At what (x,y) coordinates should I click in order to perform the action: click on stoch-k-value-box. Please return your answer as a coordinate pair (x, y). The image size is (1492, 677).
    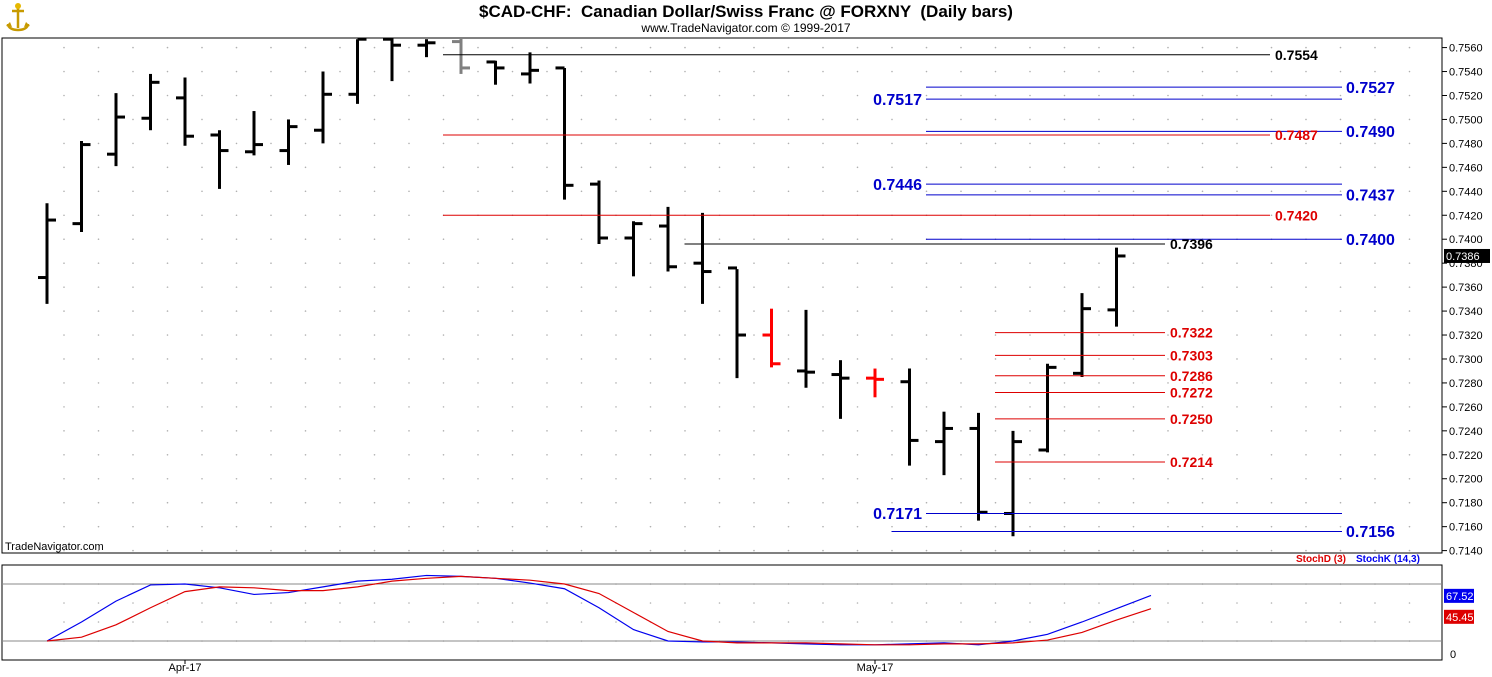
    Looking at the image, I should click on (1459, 595).